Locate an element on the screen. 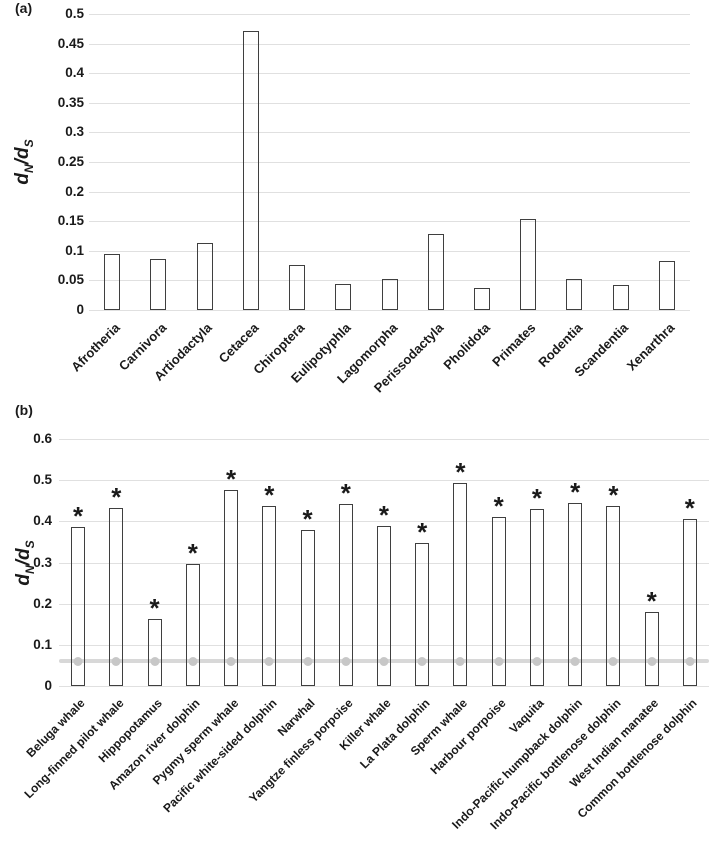  category-slot: Primates is located at coordinates (520, 191).